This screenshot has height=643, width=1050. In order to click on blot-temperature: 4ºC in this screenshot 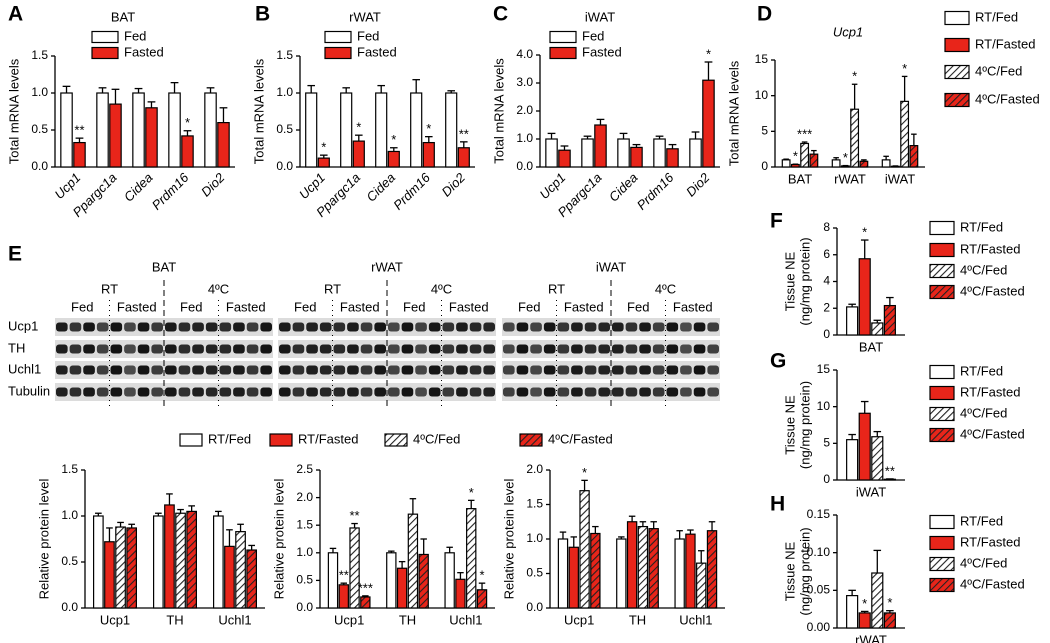, I will do `click(218, 288)`.